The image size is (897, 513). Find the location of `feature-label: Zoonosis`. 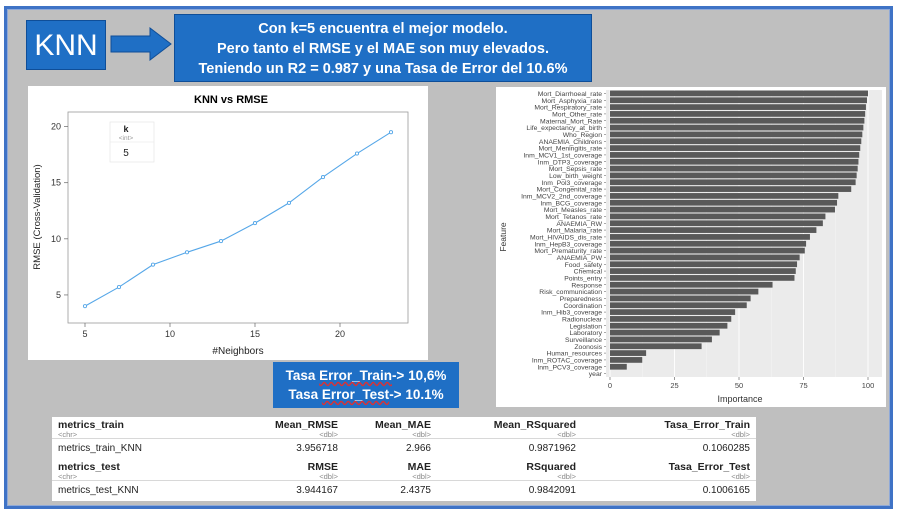

feature-label: Zoonosis is located at coordinates (588, 347).